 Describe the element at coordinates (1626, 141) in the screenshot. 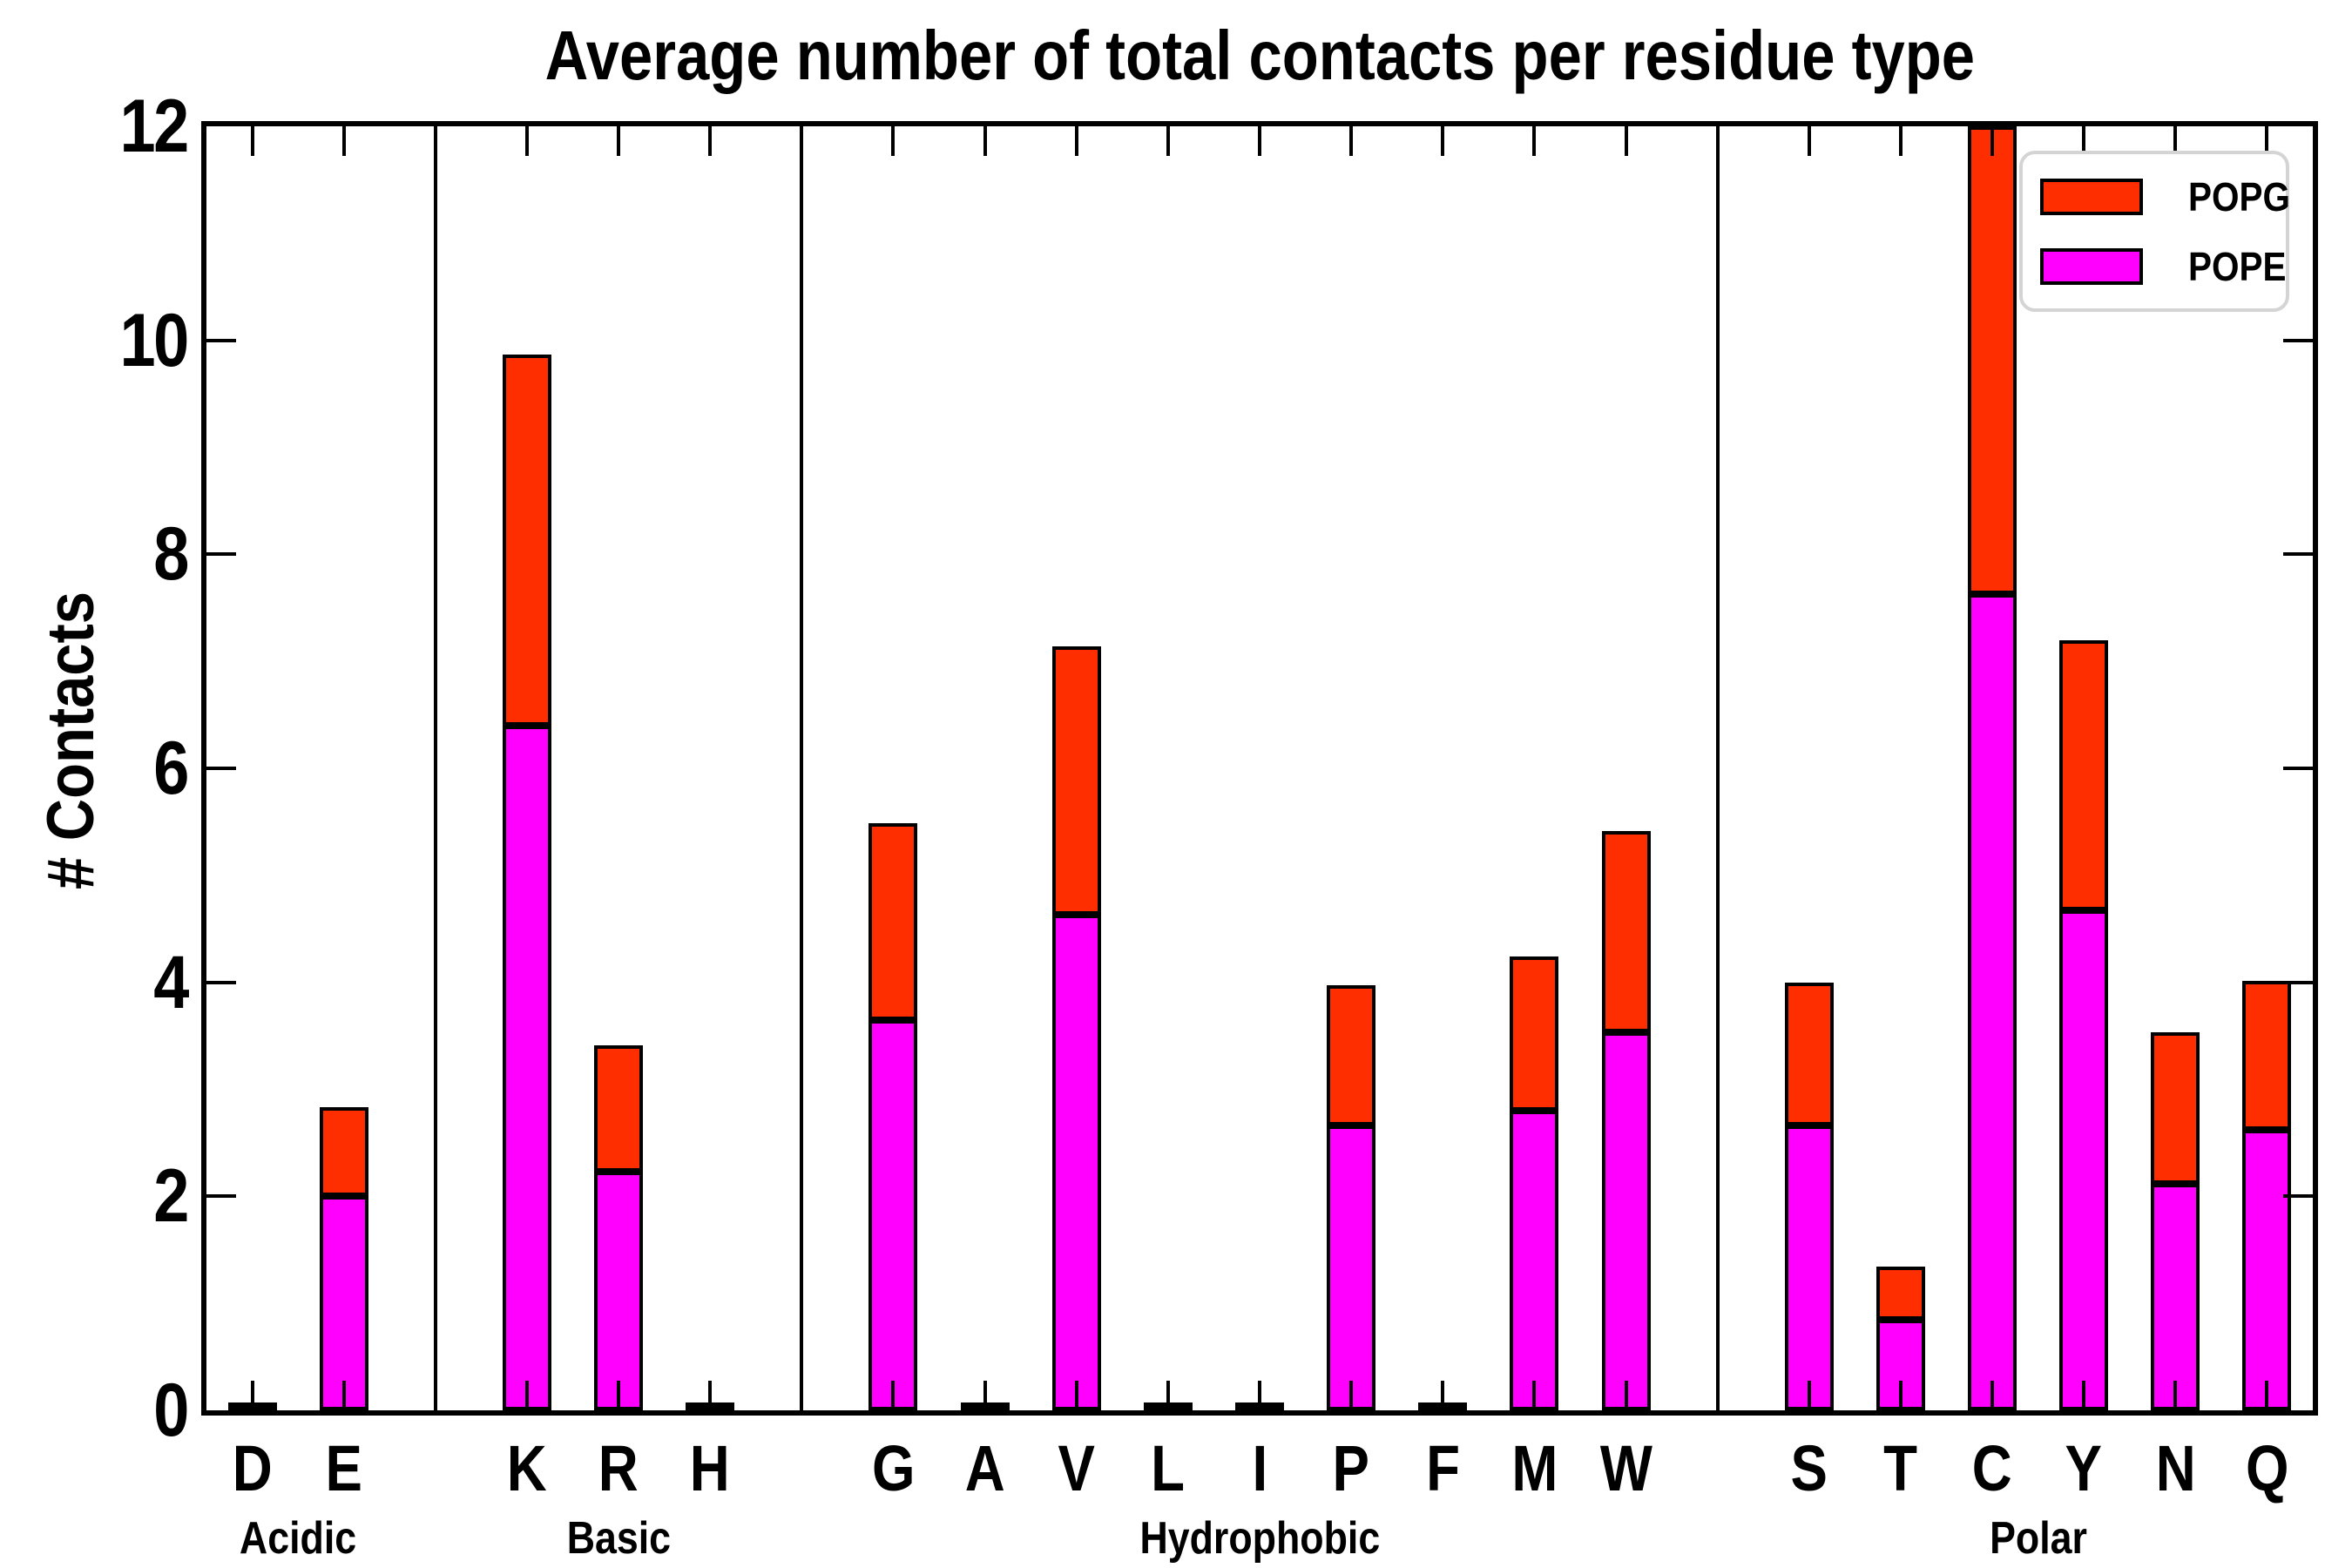

I see `x-tick-top-W` at that location.